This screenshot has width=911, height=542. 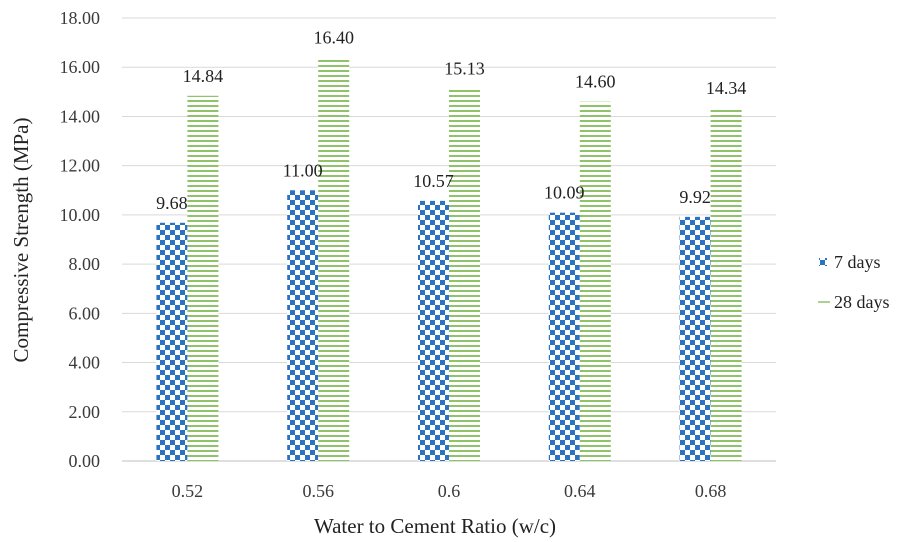 What do you see at coordinates (303, 170) in the screenshot?
I see `data-label-7-days: 11.00` at bounding box center [303, 170].